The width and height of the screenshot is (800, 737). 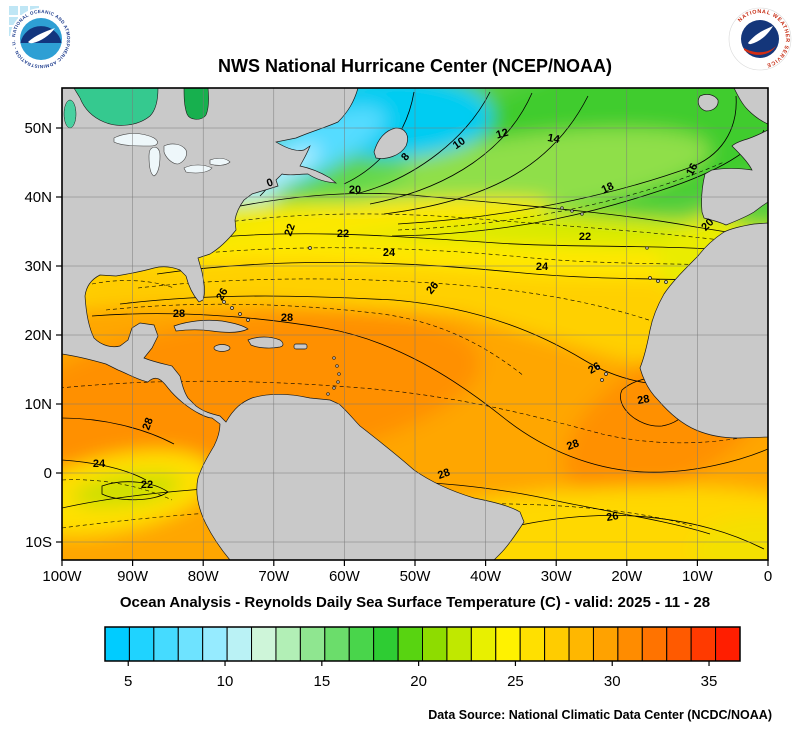 What do you see at coordinates (38, 542) in the screenshot?
I see `lat-label: 10S` at bounding box center [38, 542].